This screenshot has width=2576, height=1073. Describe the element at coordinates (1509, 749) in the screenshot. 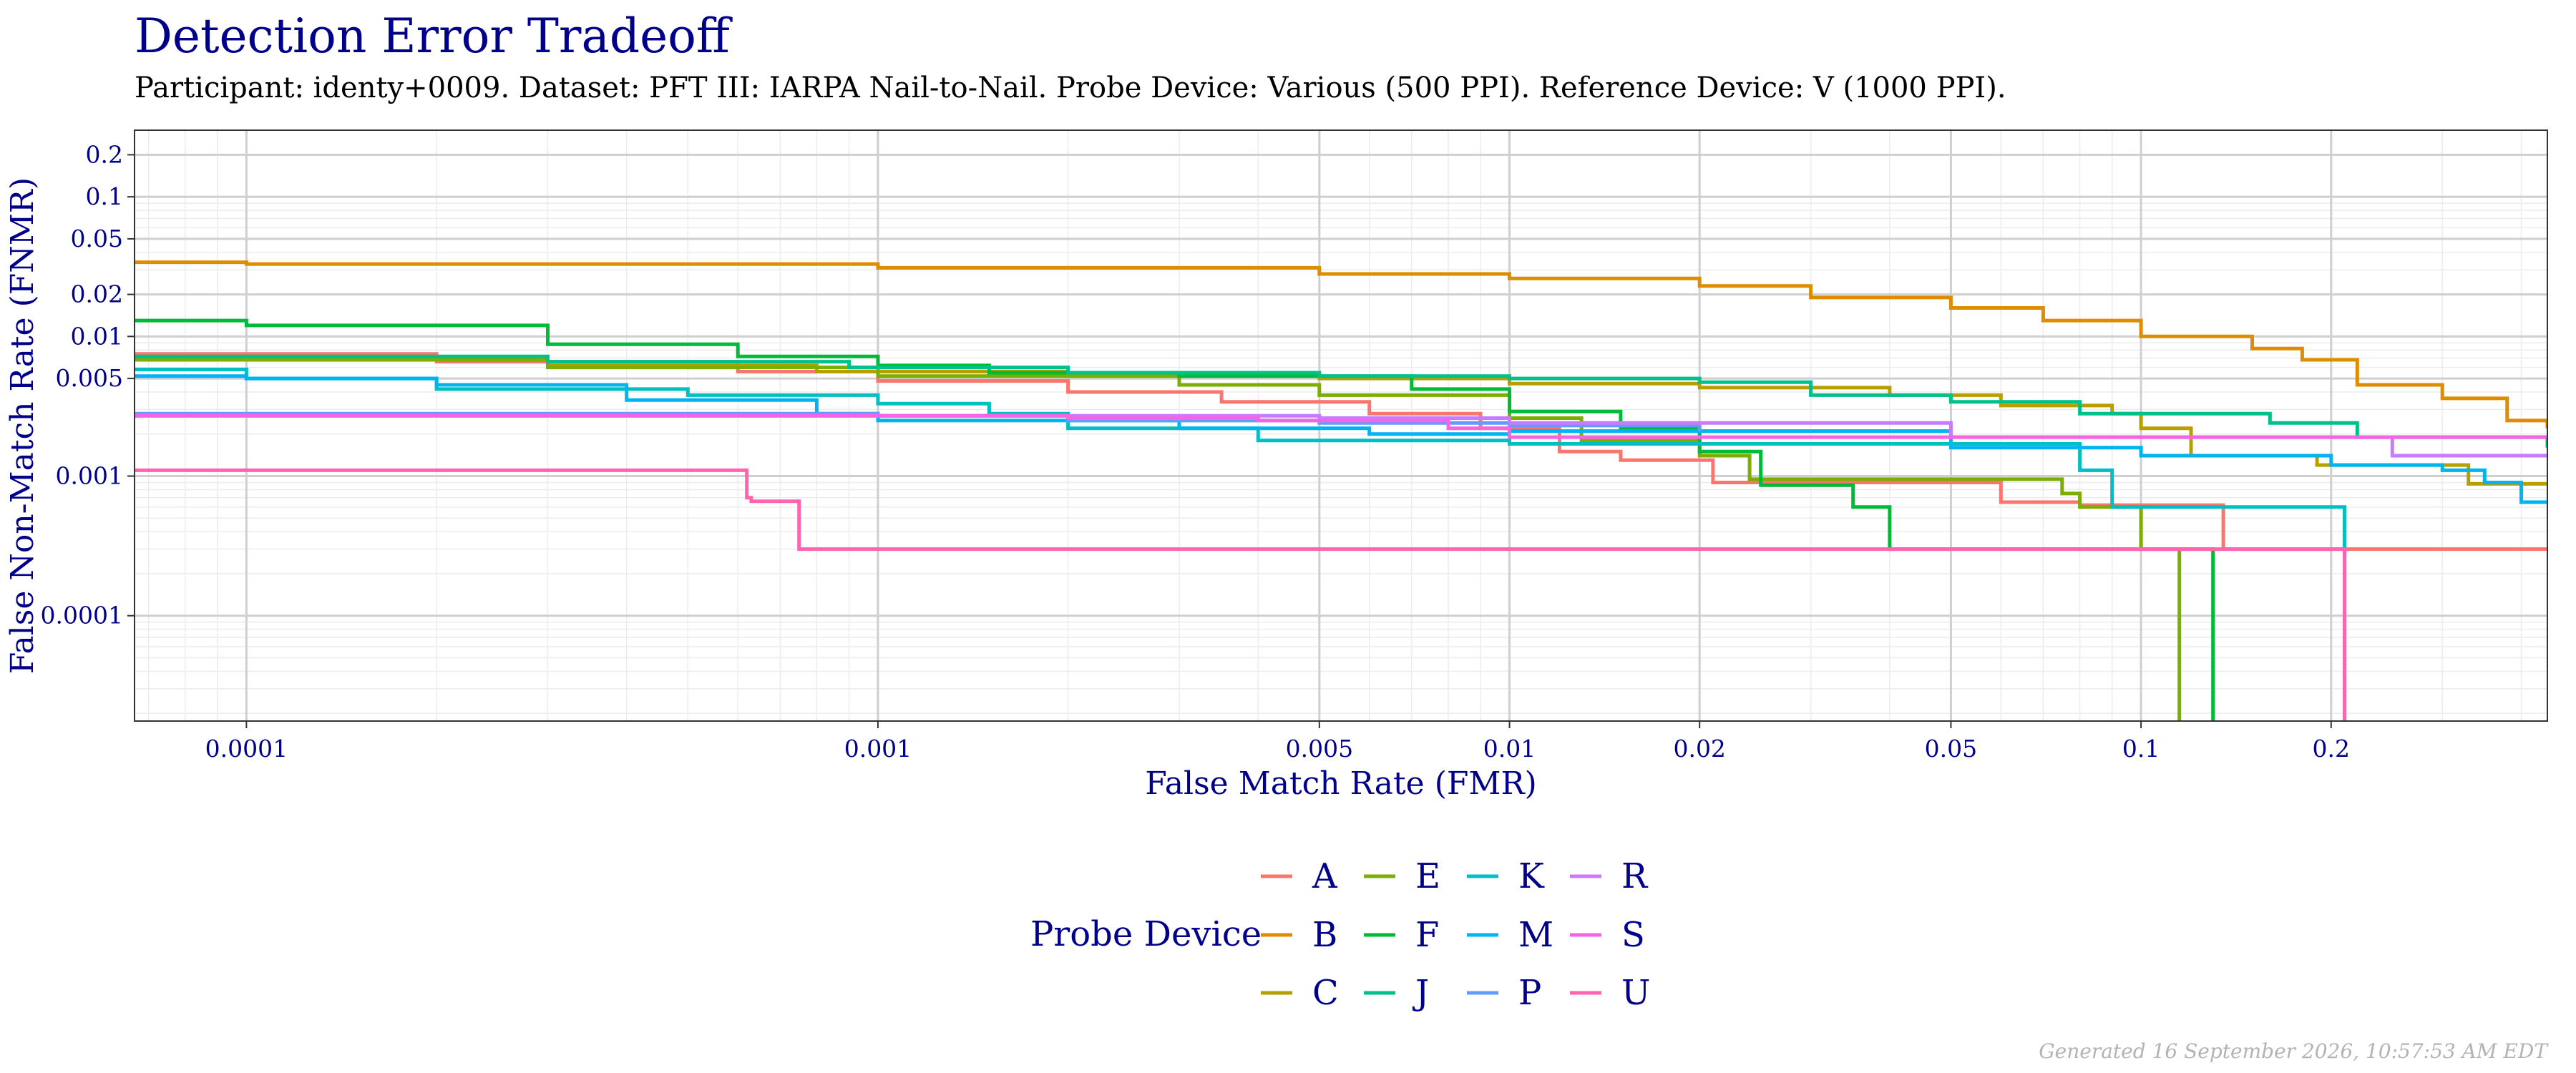

I see `x-tick-label: 0.01` at that location.